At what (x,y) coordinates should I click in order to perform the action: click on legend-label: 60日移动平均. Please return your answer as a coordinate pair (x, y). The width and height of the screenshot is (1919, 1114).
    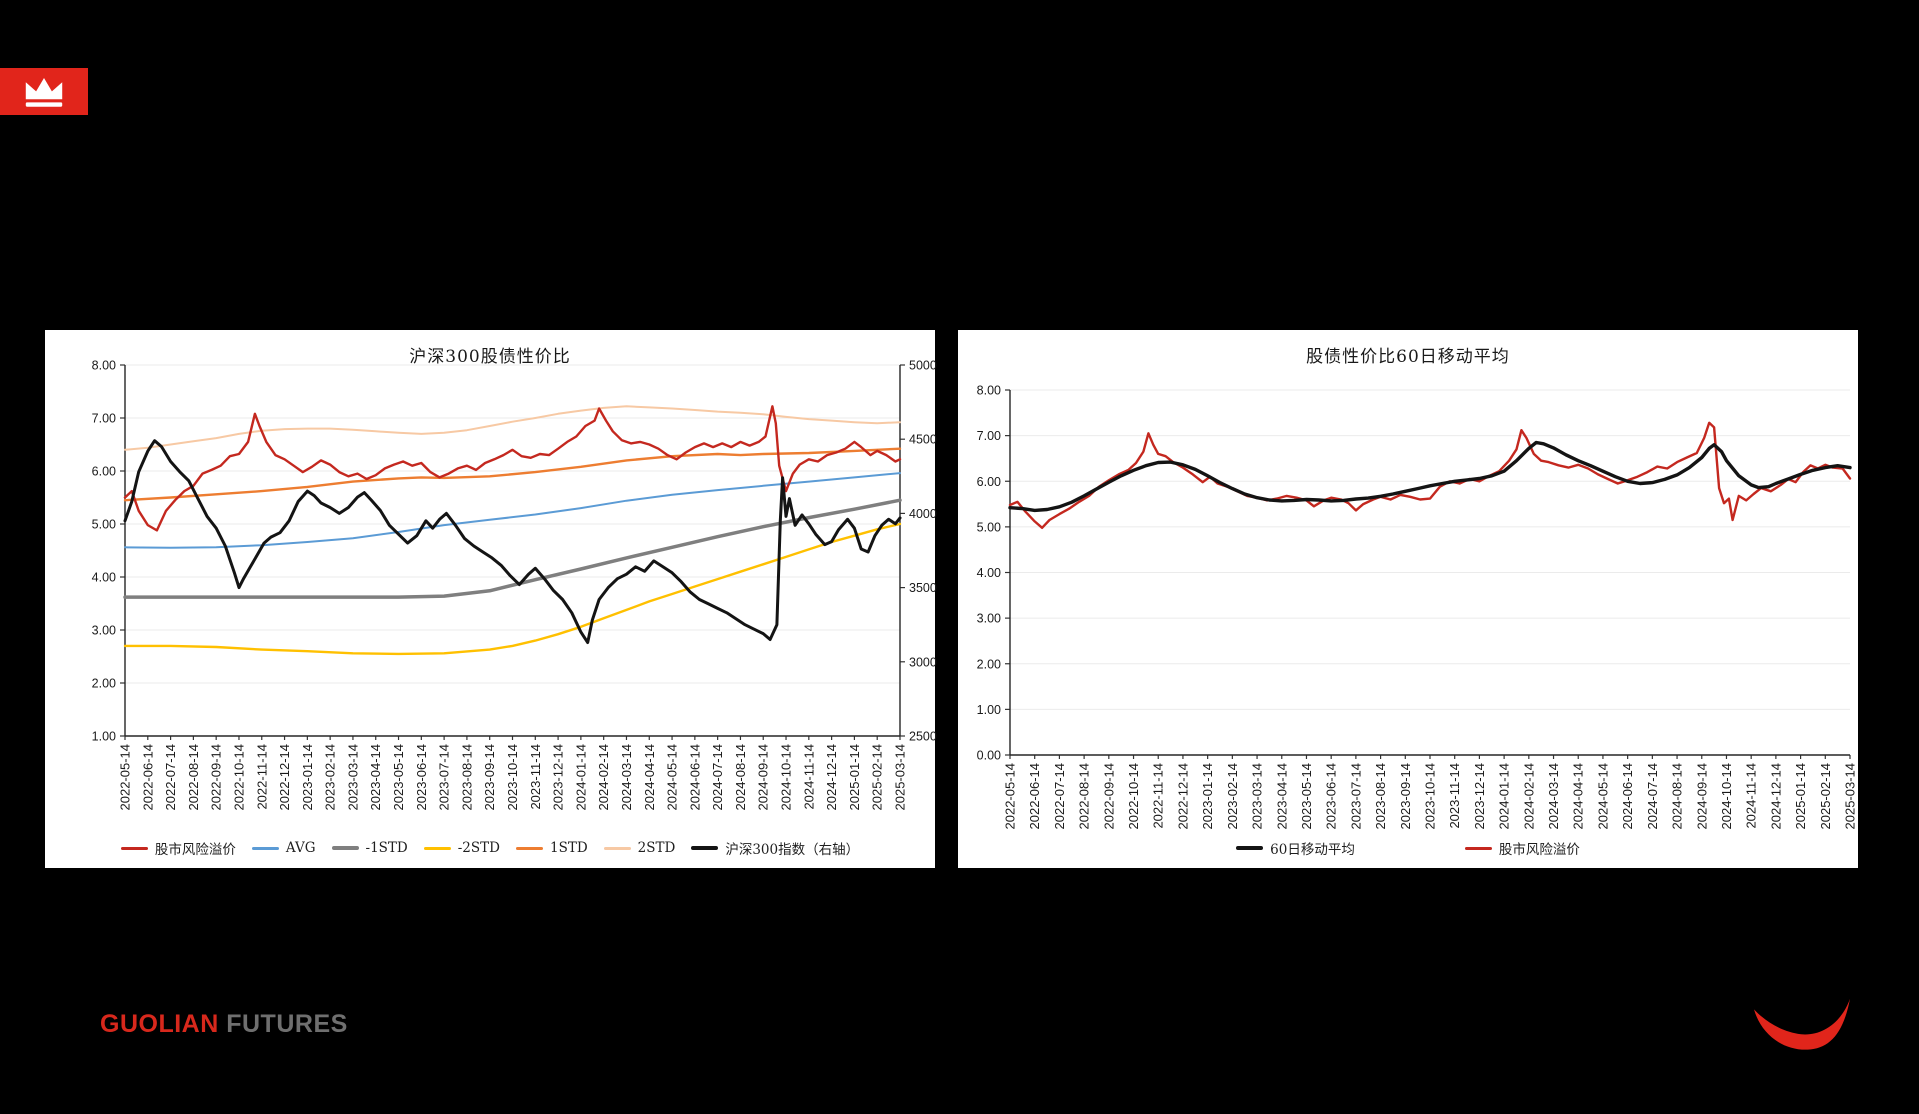
    Looking at the image, I should click on (1312, 850).